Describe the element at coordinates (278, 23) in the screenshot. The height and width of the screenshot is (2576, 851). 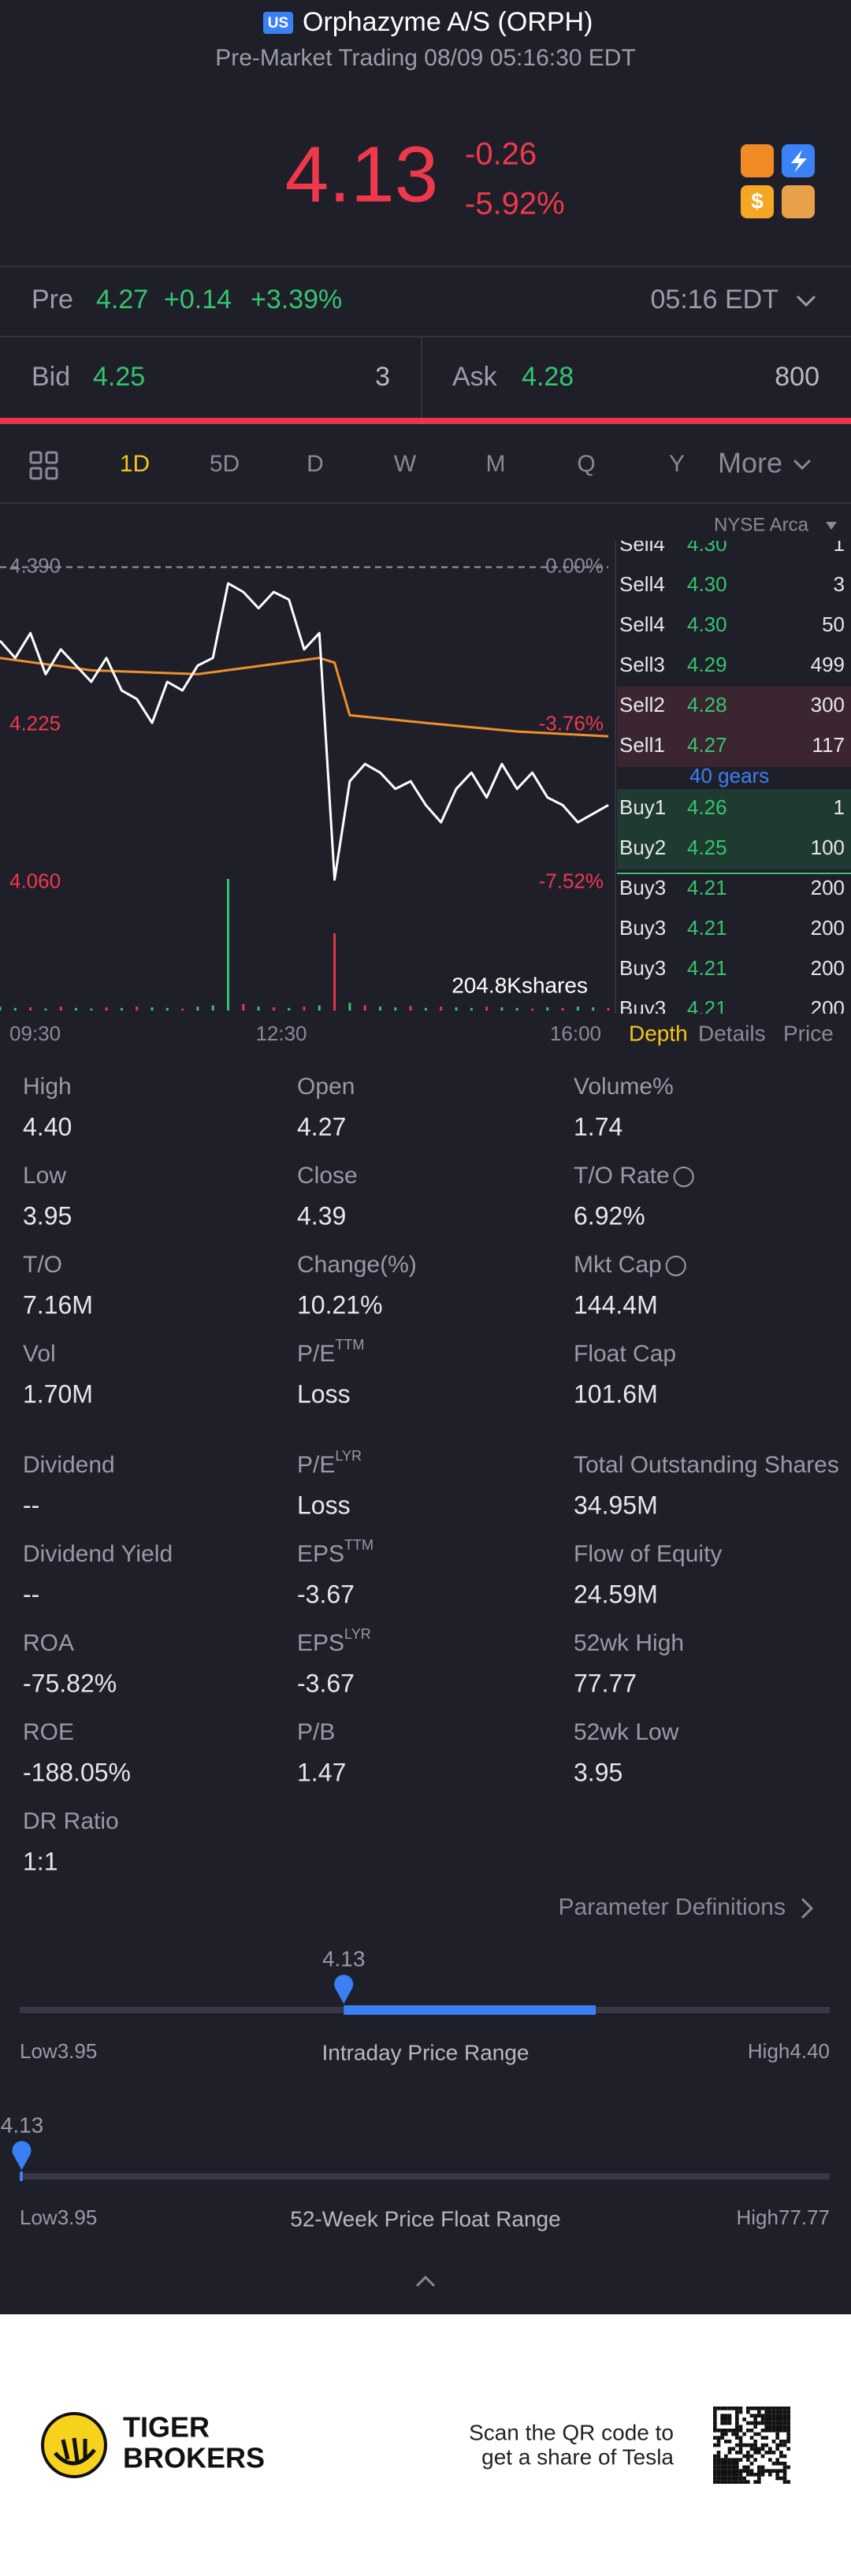
I see `market-badge` at that location.